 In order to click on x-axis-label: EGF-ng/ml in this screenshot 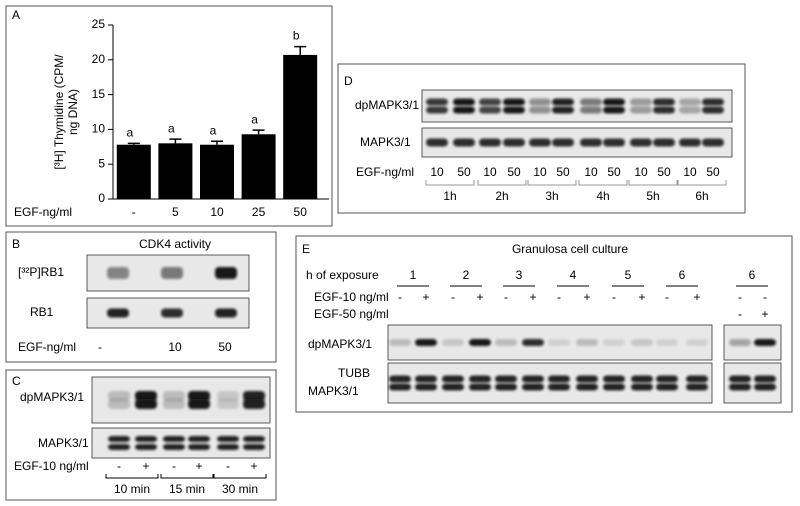, I will do `click(43, 212)`.